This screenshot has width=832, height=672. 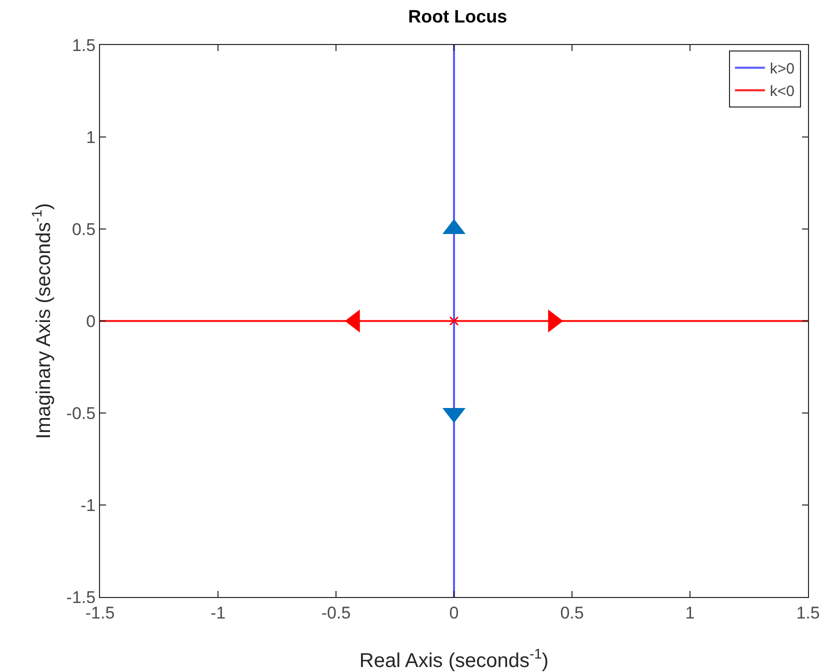 I want to click on x-tick-label: 1, so click(x=690, y=612).